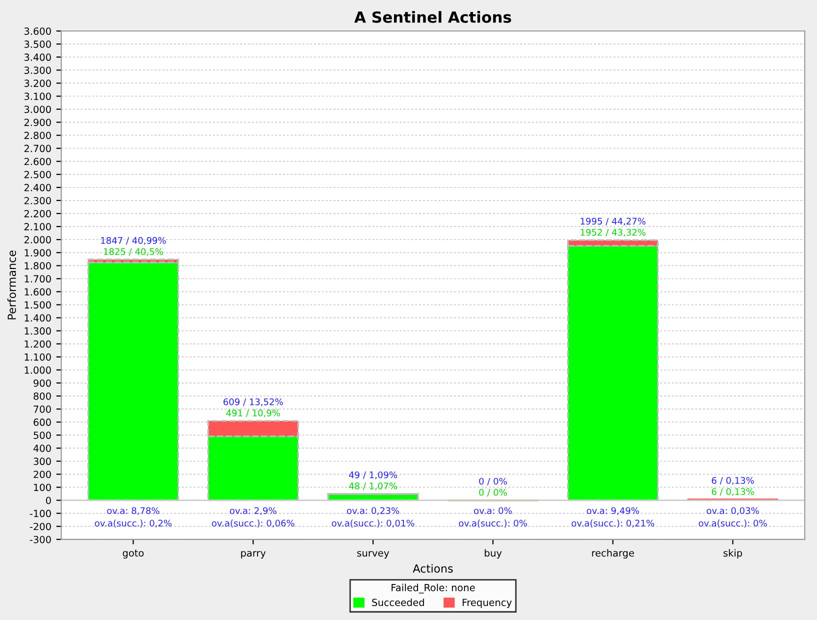 The width and height of the screenshot is (817, 620). What do you see at coordinates (37, 240) in the screenshot?
I see `y-tick-label: 2.000` at bounding box center [37, 240].